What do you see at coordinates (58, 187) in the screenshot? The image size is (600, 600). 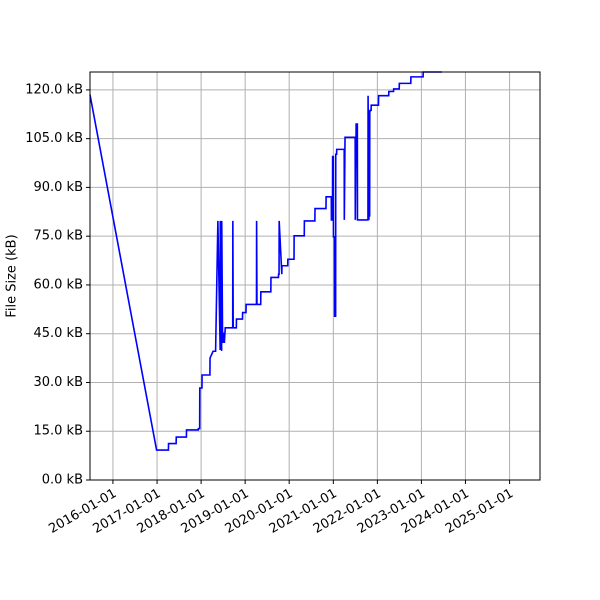 I see `y-tick-label: 90.0 kB` at bounding box center [58, 187].